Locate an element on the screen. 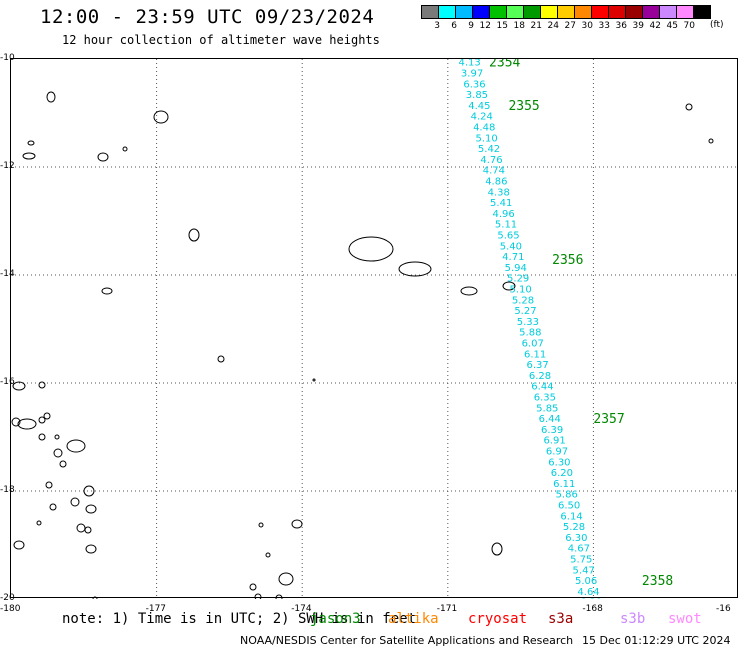 The image size is (740, 650). swh-value-label: 4.24 is located at coordinates (482, 117).